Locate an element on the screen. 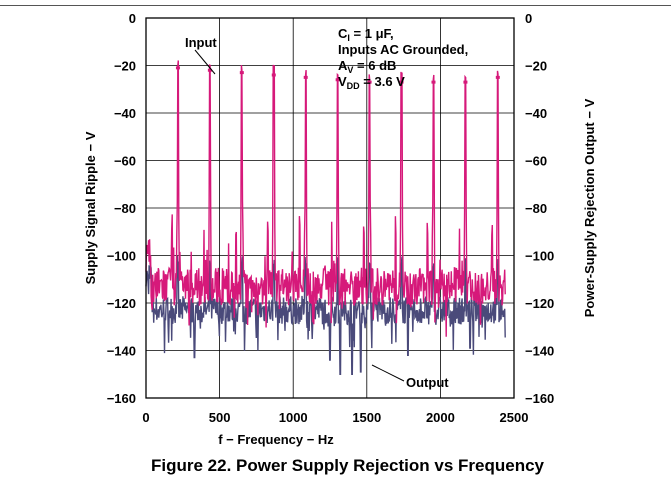 The image size is (671, 486). cond-a-sub: V is located at coordinates (350, 70).